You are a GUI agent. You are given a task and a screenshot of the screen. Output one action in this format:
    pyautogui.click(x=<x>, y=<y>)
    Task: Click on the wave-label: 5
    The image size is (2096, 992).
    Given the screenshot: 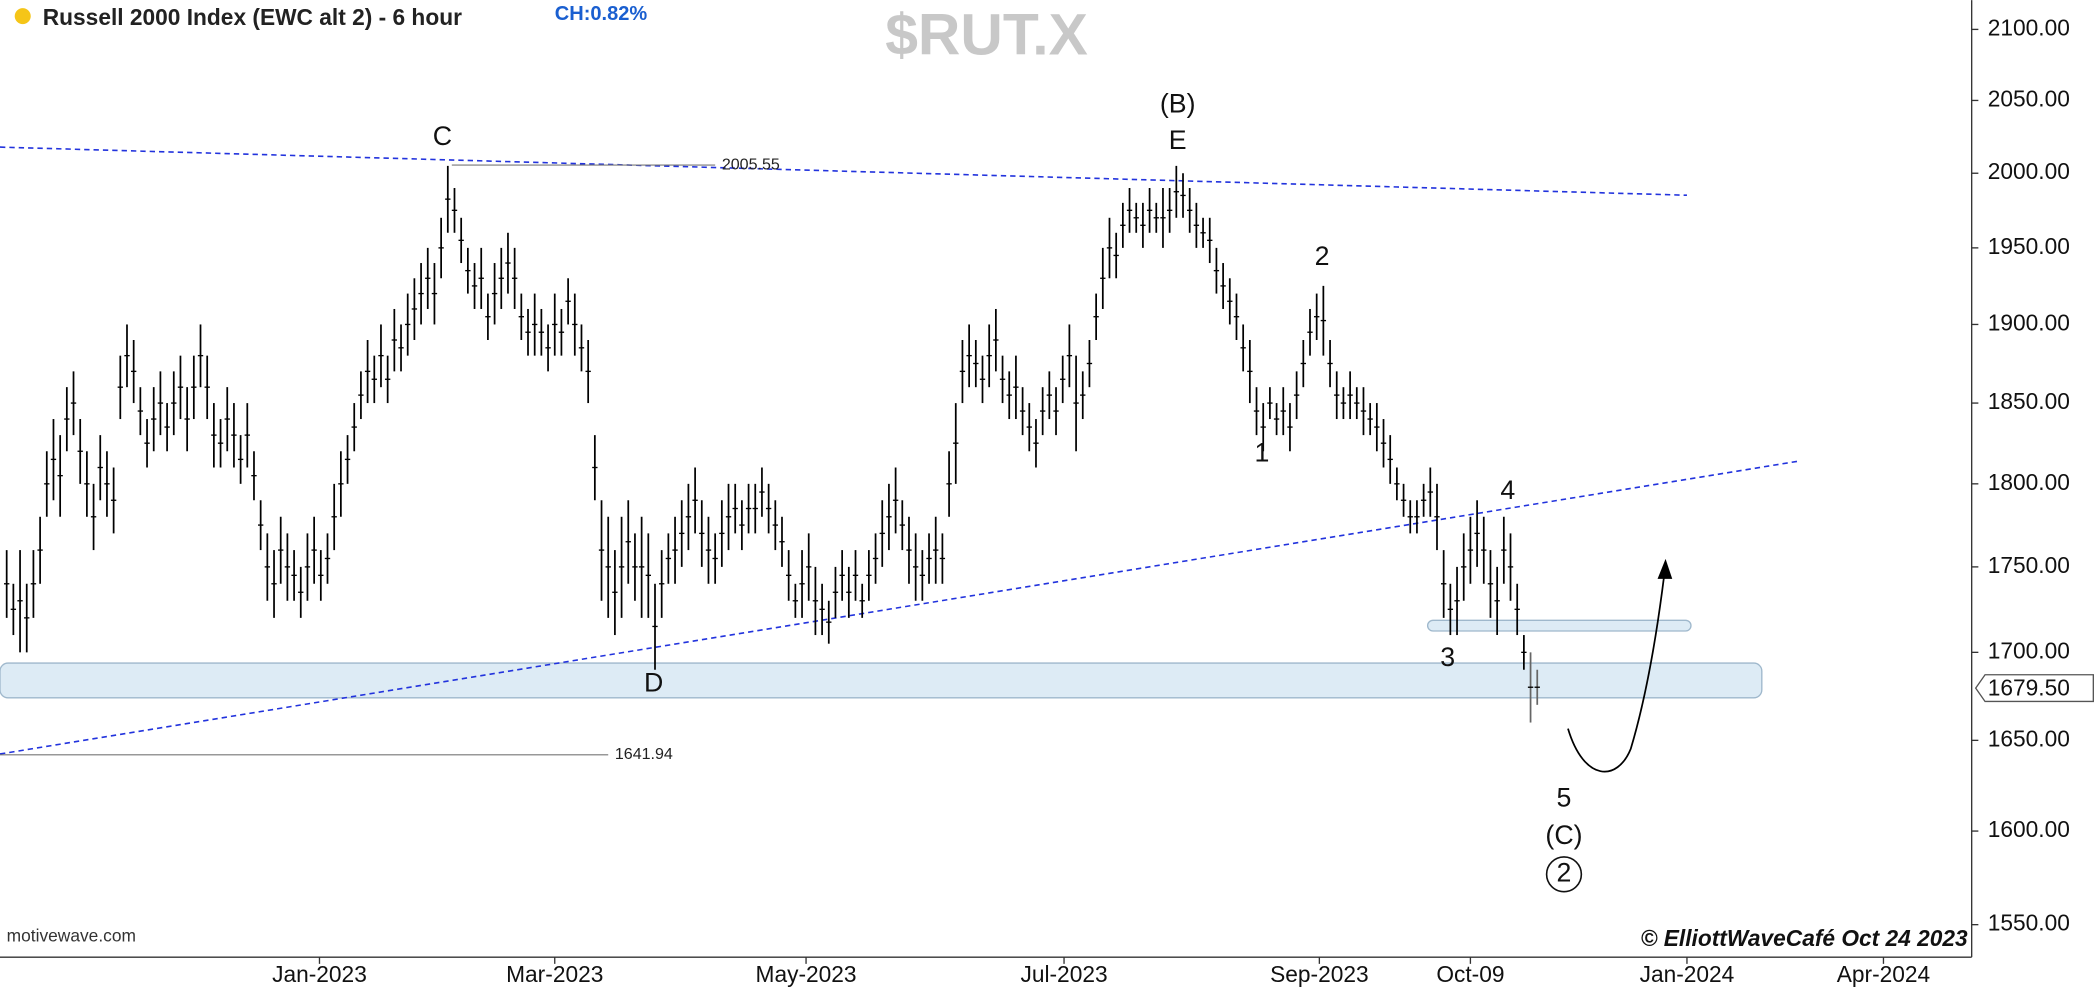 What is the action you would take?
    pyautogui.click(x=1564, y=798)
    